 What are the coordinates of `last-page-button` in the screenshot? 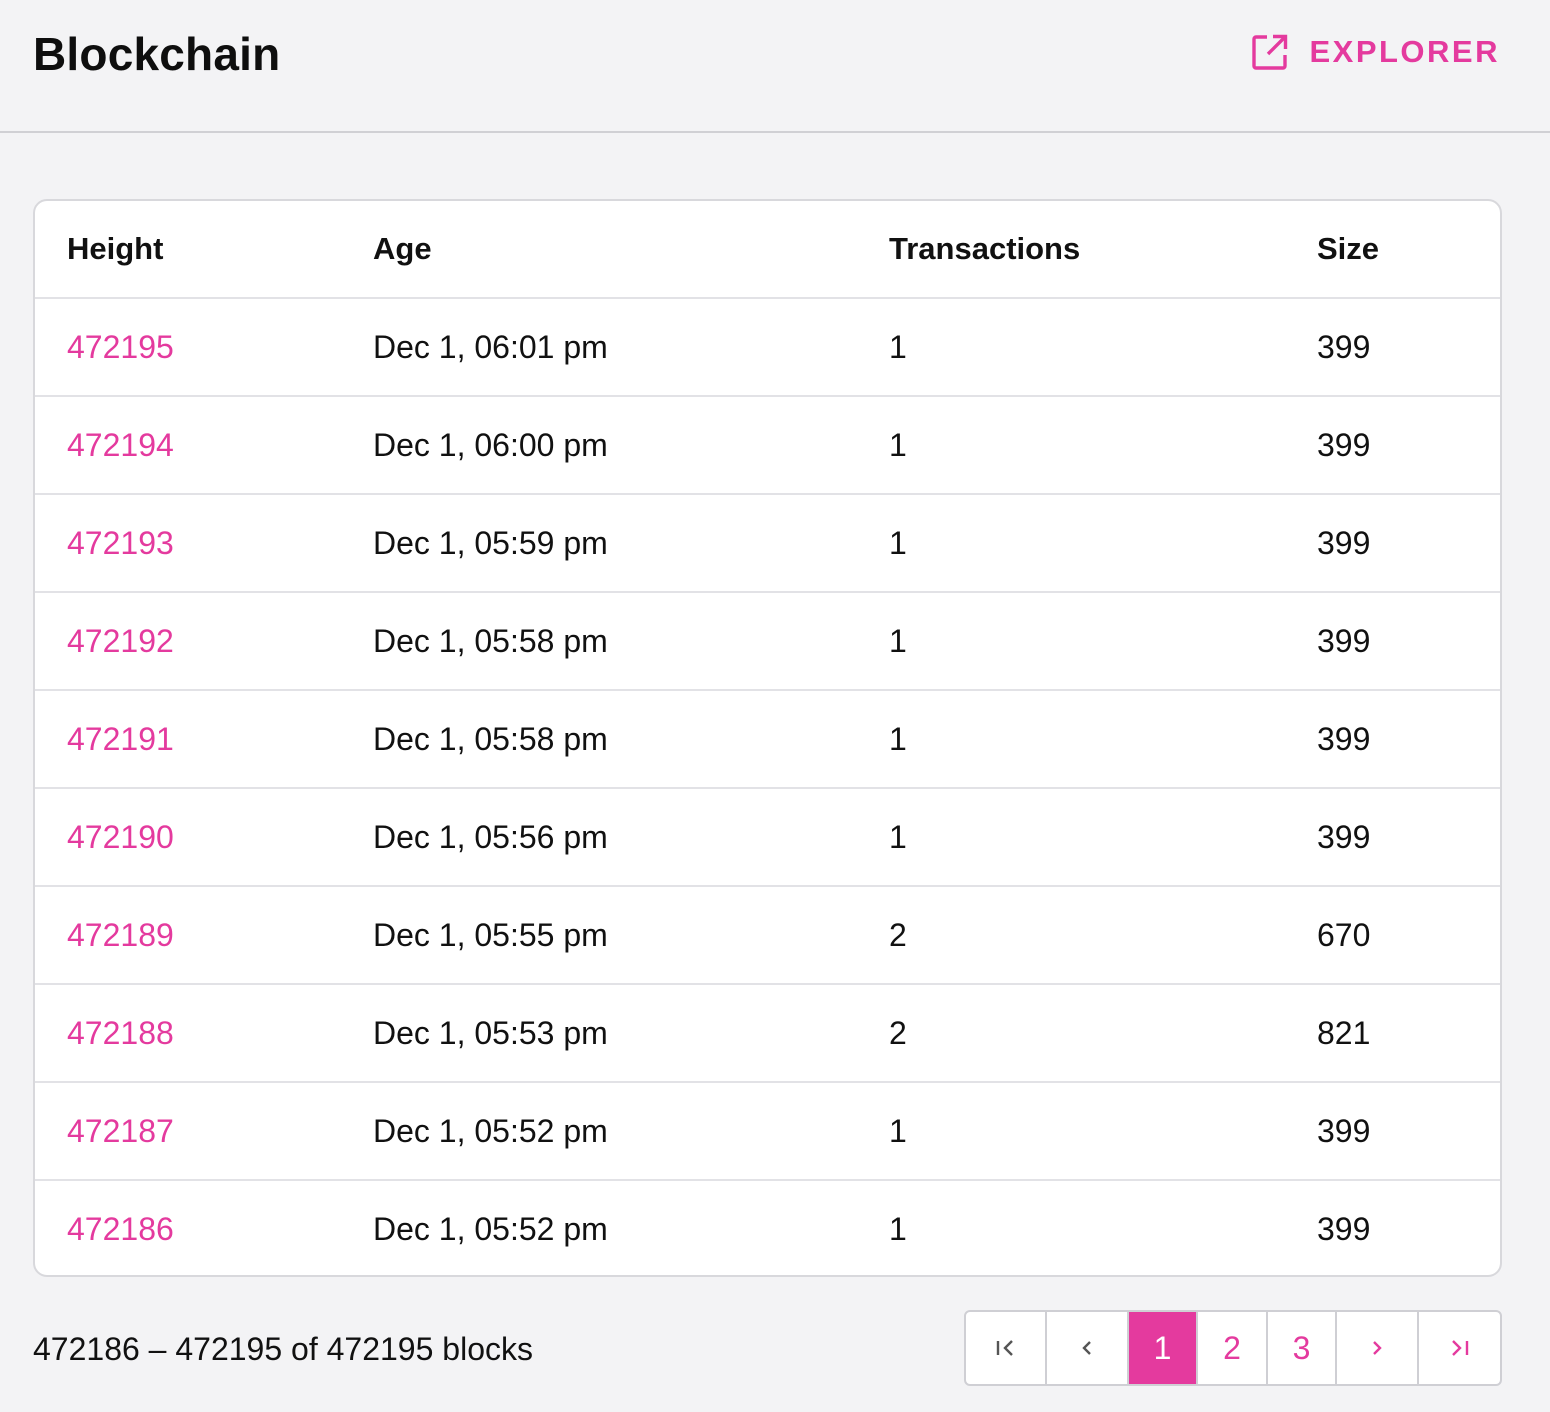 It's located at (1459, 1348).